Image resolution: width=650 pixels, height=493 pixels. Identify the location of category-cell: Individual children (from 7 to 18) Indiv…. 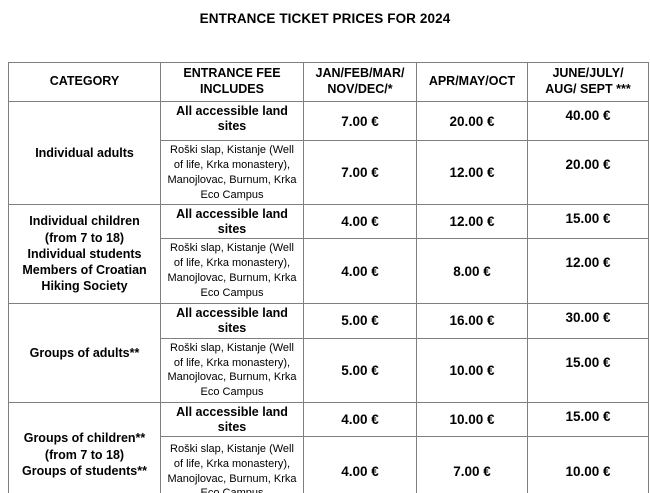
(84, 254).